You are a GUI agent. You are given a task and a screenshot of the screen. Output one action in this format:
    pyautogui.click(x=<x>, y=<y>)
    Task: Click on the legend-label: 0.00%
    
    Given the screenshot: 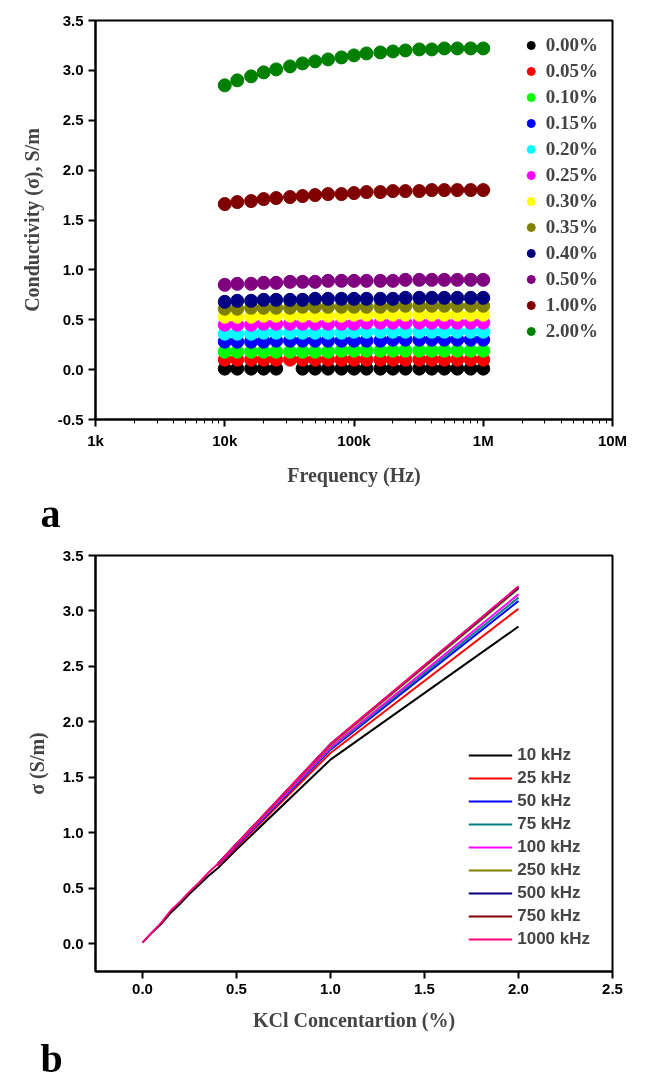 What is the action you would take?
    pyautogui.click(x=571, y=45)
    